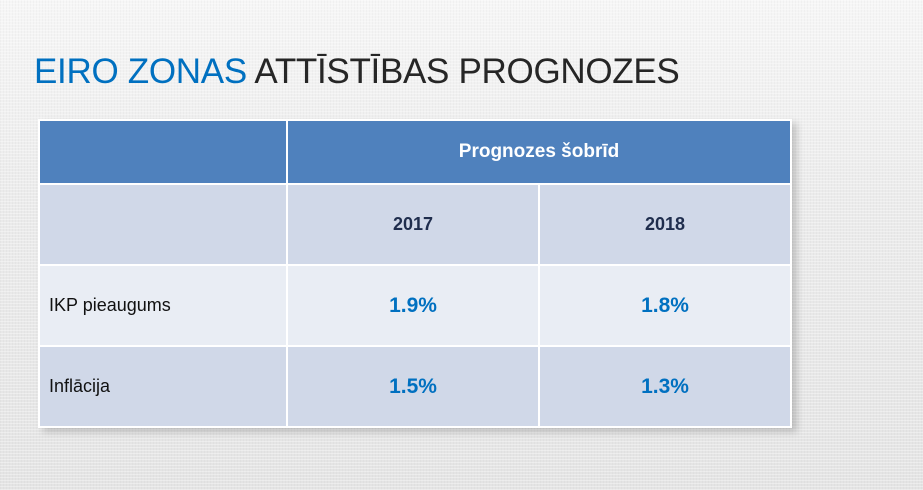 The width and height of the screenshot is (923, 490). I want to click on table-row: IKP pieaugums 1.9% 1.8%, so click(415, 305).